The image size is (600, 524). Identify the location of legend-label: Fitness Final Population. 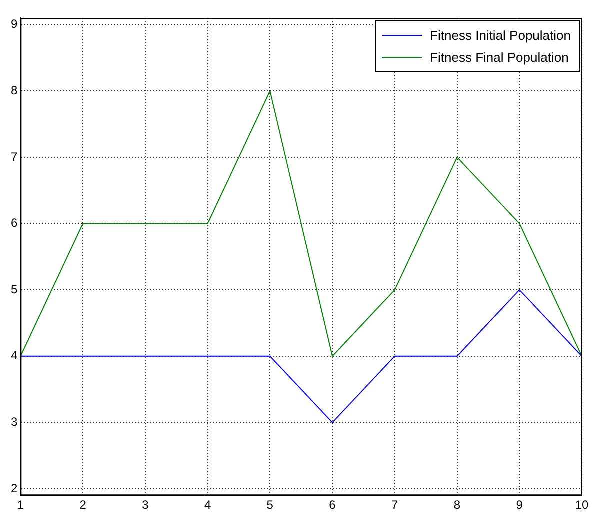
(499, 57).